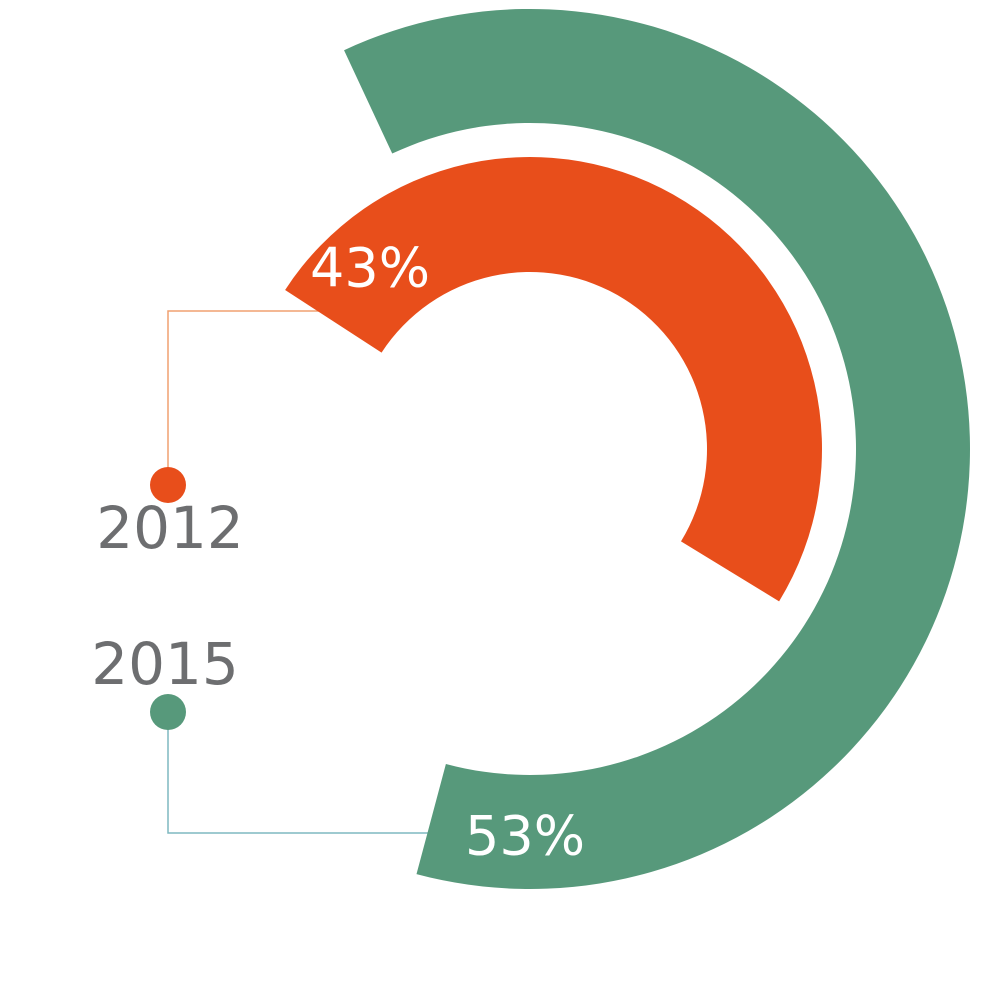 The image size is (993, 993). I want to click on value-label: 53%, so click(525, 836).